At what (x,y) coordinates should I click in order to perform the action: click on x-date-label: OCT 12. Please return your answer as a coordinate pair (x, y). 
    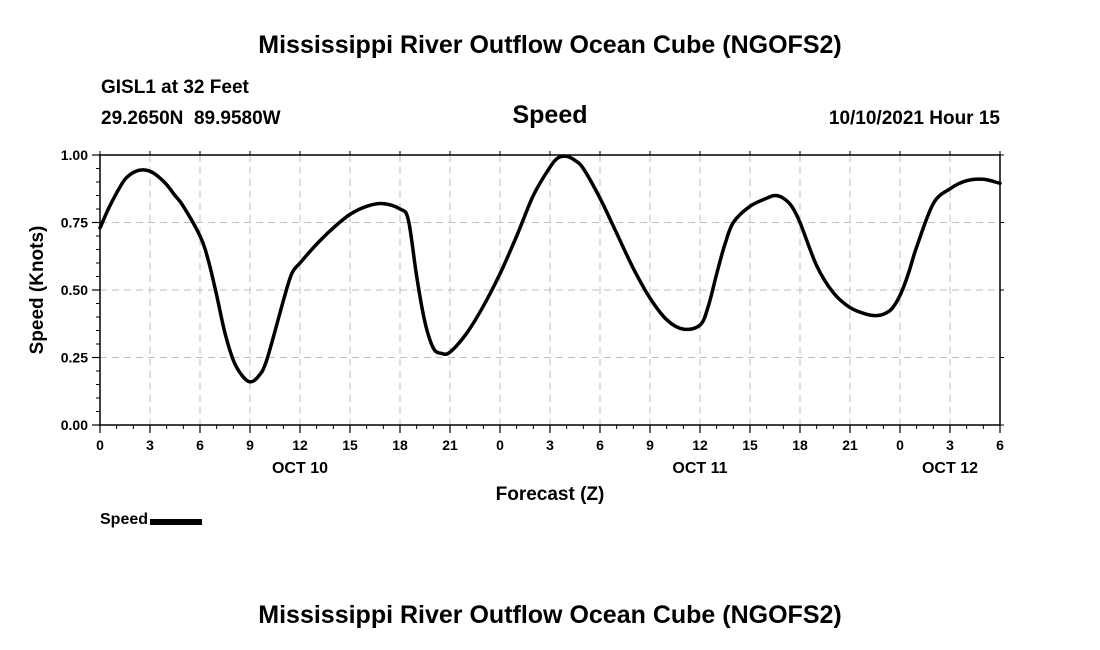
    Looking at the image, I should click on (950, 468).